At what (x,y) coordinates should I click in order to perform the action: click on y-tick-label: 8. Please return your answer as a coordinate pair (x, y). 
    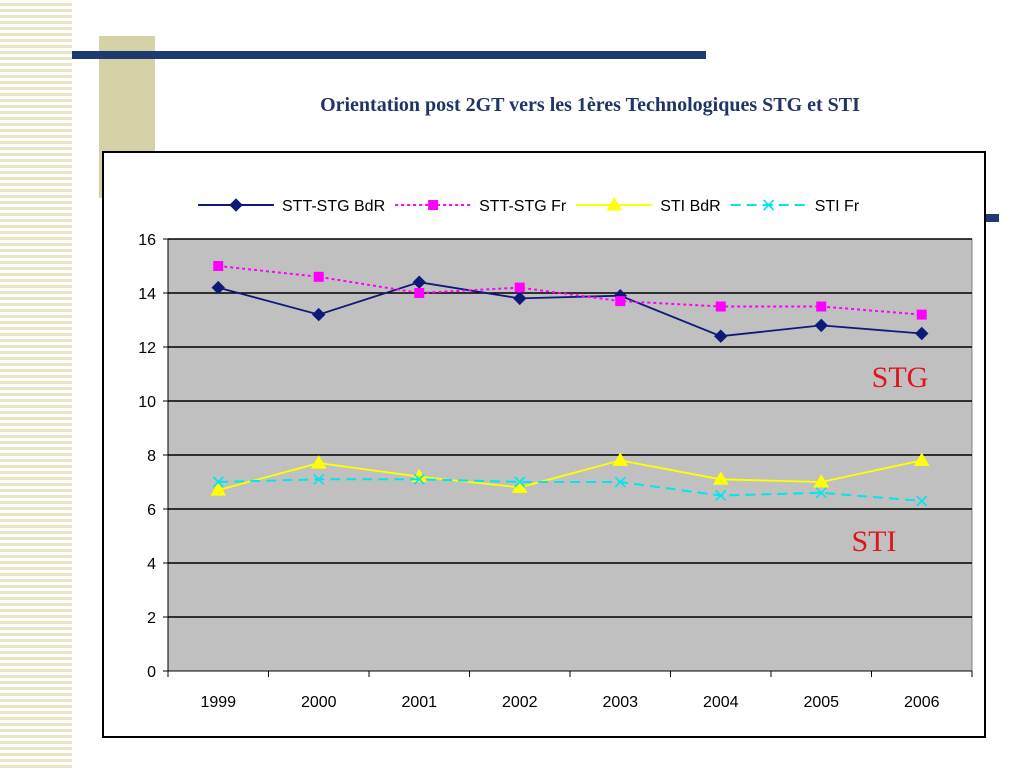
    Looking at the image, I should click on (151, 456).